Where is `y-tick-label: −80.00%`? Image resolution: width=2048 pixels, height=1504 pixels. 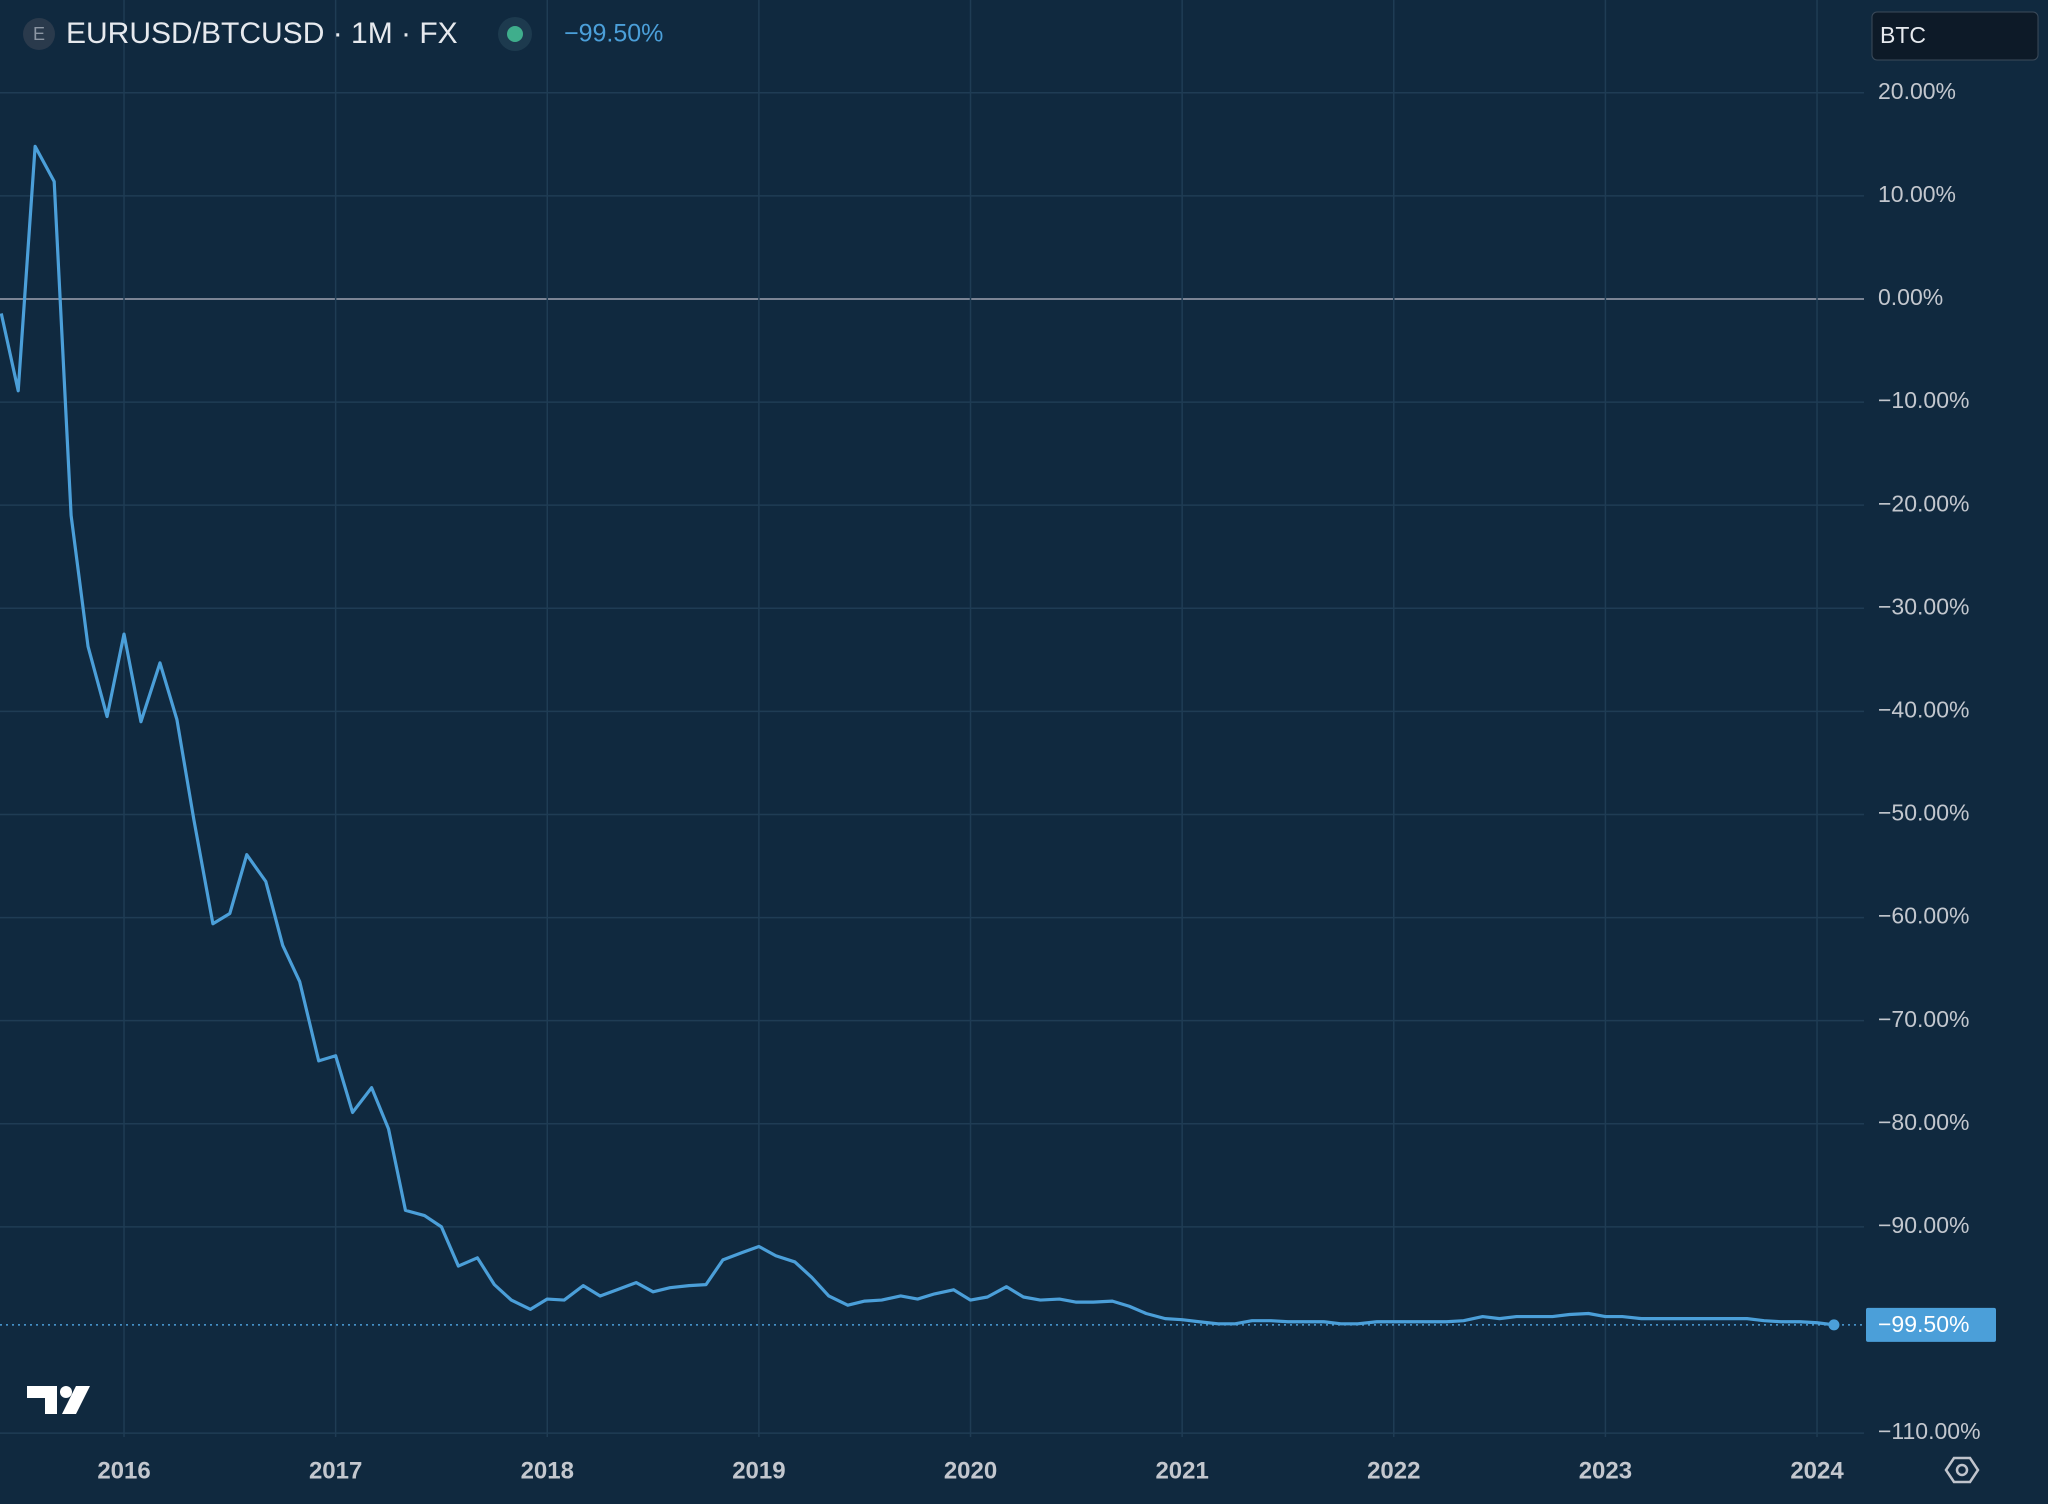 y-tick-label: −80.00% is located at coordinates (1923, 1122).